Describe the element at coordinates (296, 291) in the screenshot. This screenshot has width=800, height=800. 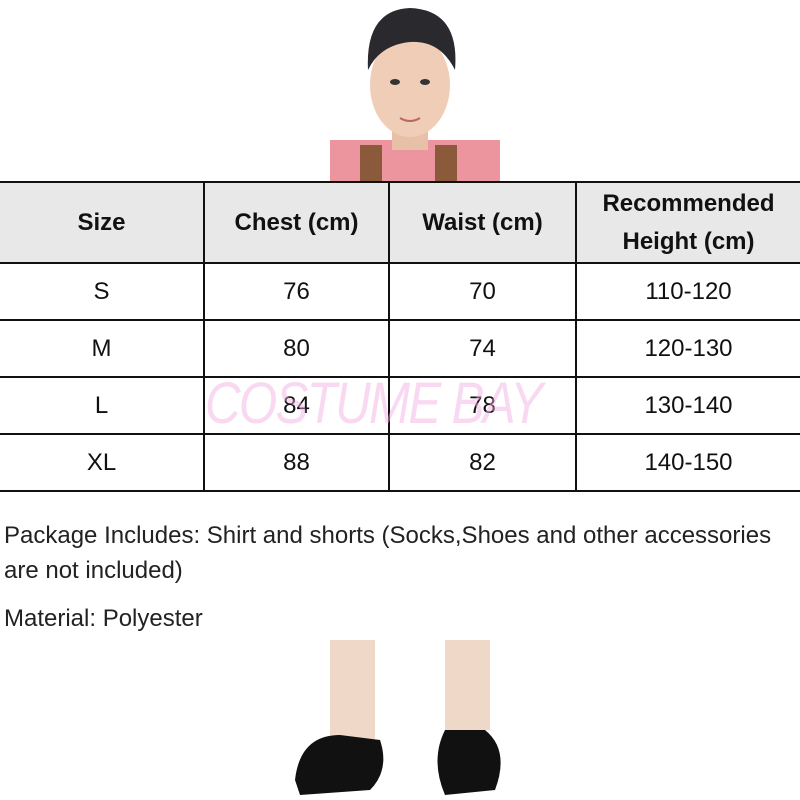
I see `cell-chest: 76` at that location.